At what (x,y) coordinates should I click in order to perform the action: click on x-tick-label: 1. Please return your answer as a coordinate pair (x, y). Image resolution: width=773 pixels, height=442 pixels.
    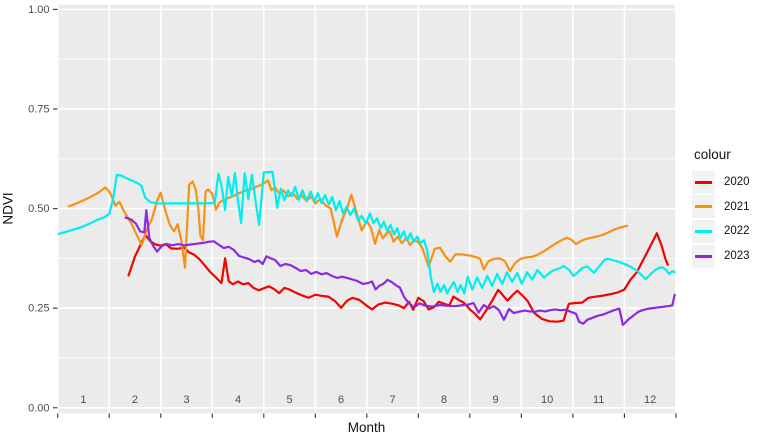
    Looking at the image, I should click on (83, 400).